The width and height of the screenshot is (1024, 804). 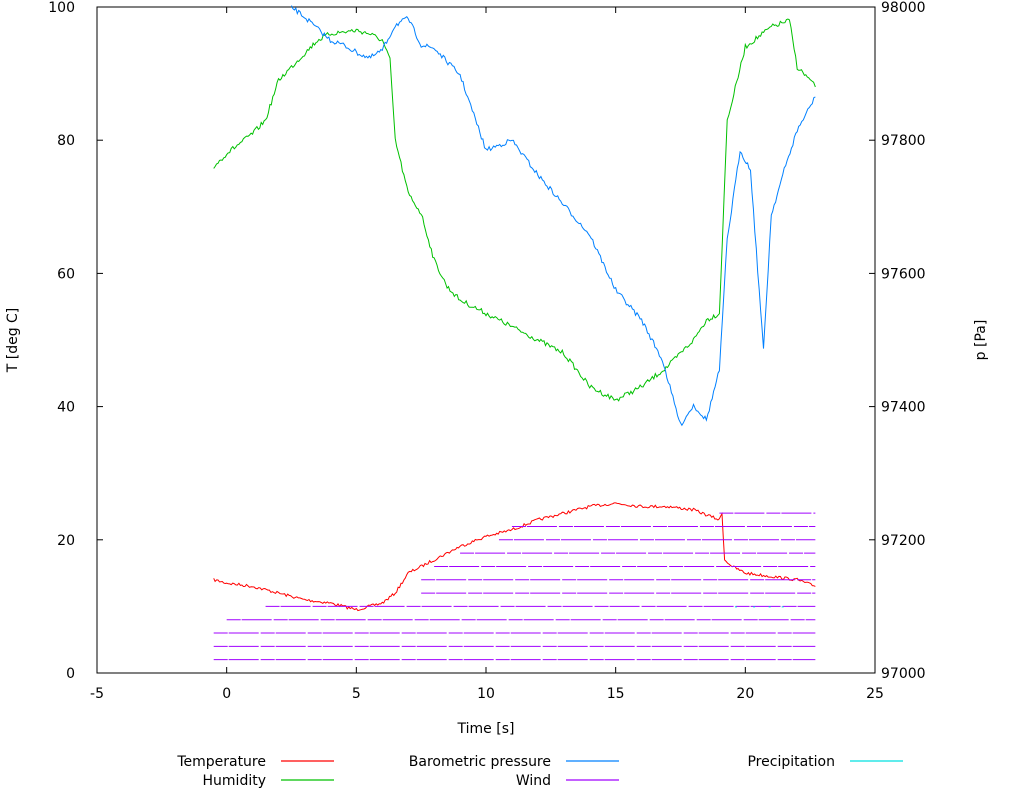 I want to click on x-tick-label: 0, so click(x=226, y=694).